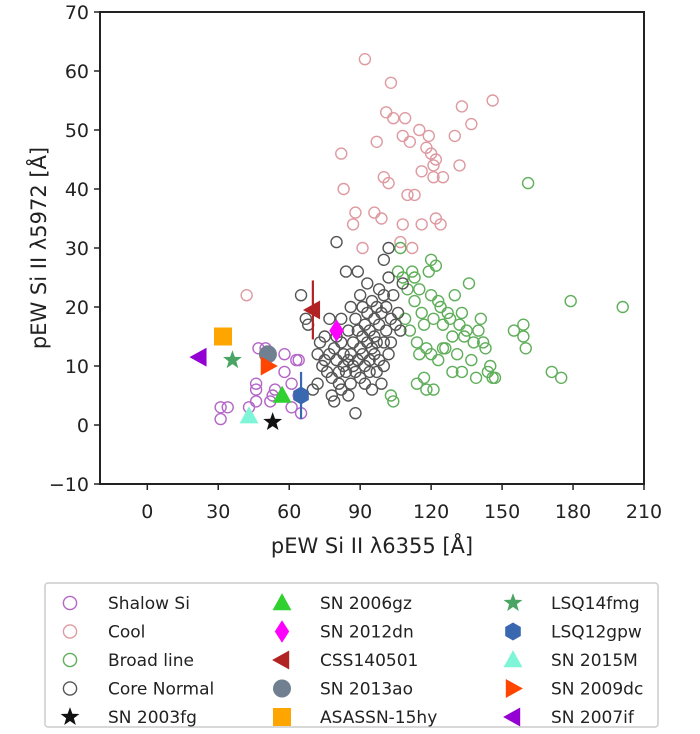 Image resolution: width=700 pixels, height=734 pixels. What do you see at coordinates (336, 330) in the screenshot?
I see `sn-2012dn-marker` at bounding box center [336, 330].